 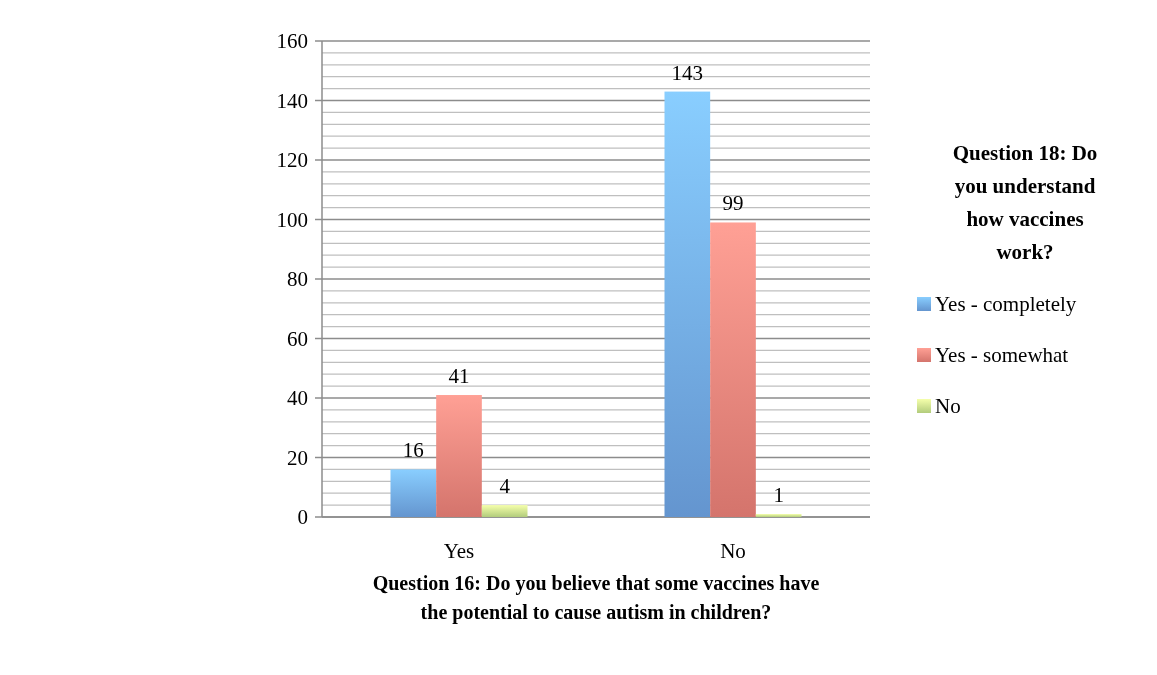 I want to click on data-label: 16, so click(x=413, y=450).